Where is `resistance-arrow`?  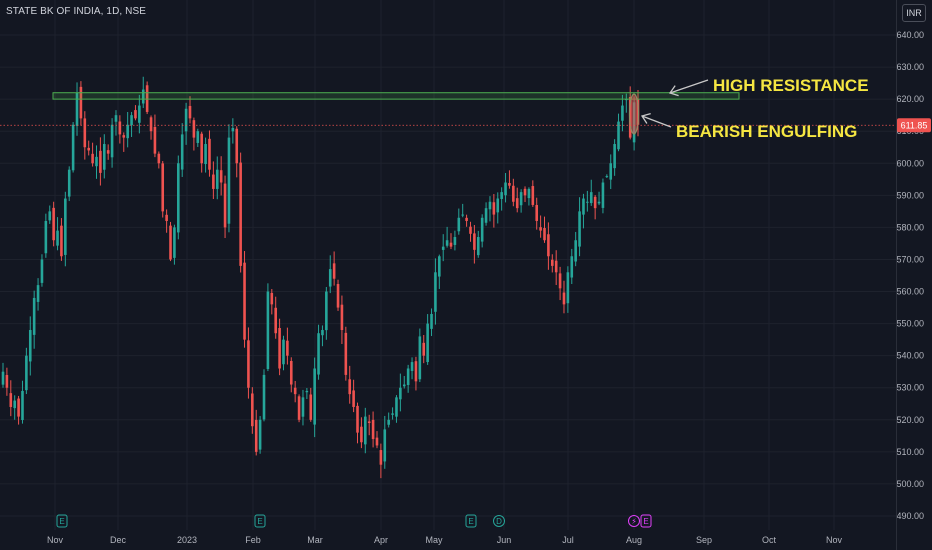 resistance-arrow is located at coordinates (689, 86).